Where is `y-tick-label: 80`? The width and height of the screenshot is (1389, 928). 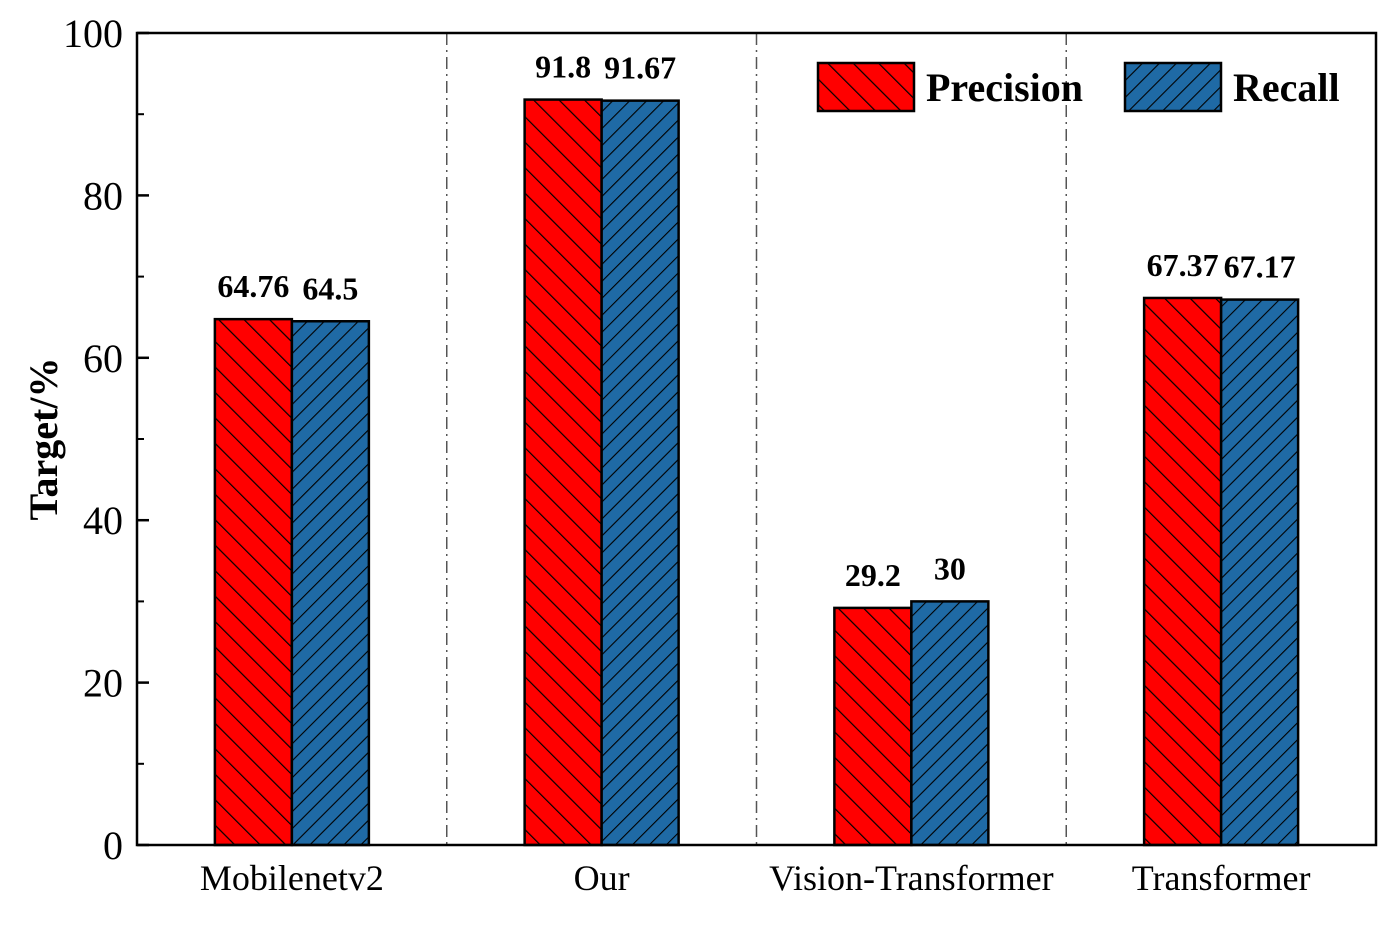 y-tick-label: 80 is located at coordinates (103, 195).